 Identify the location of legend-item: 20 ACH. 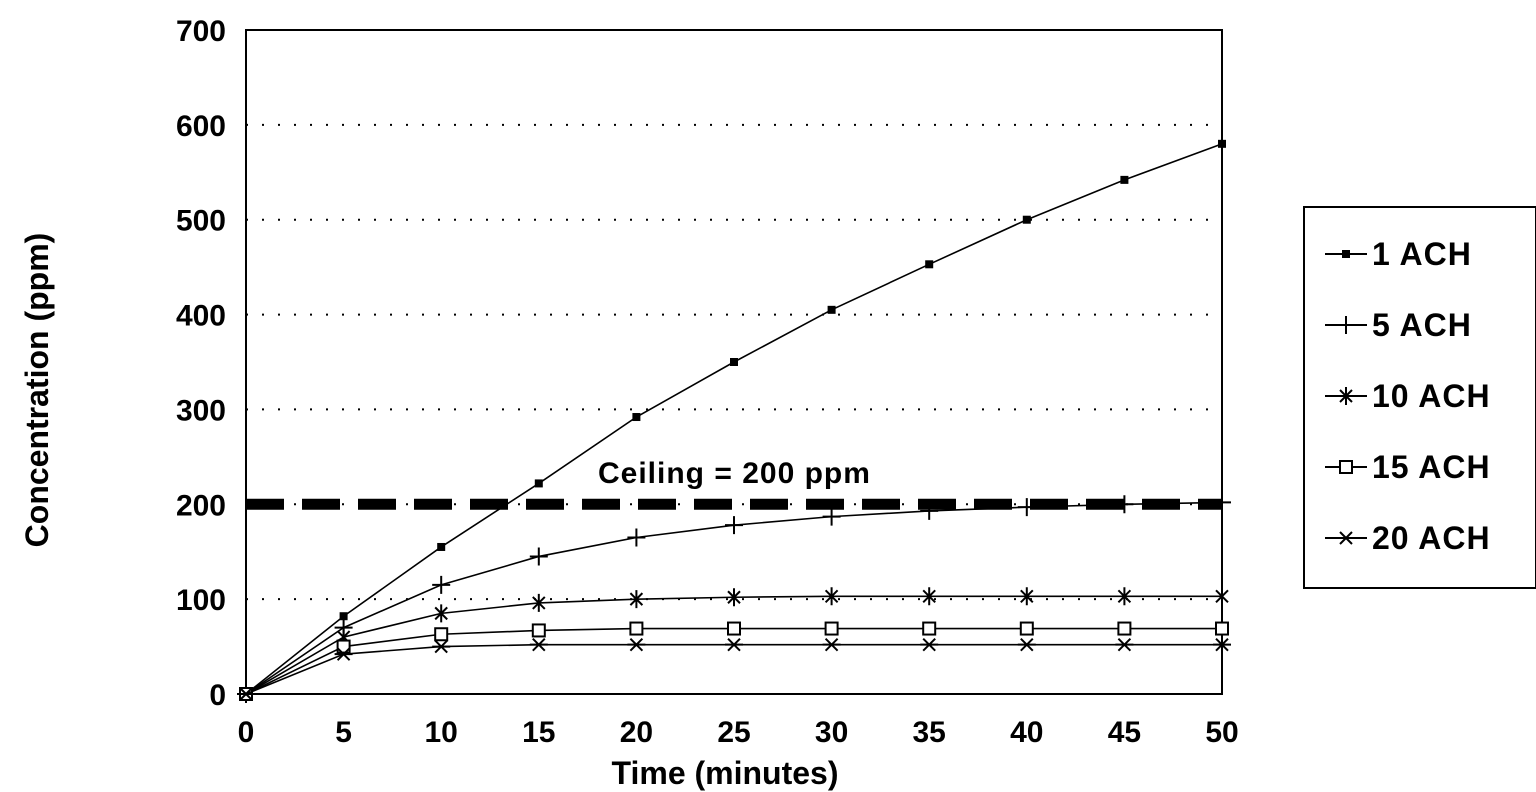
(1408, 538).